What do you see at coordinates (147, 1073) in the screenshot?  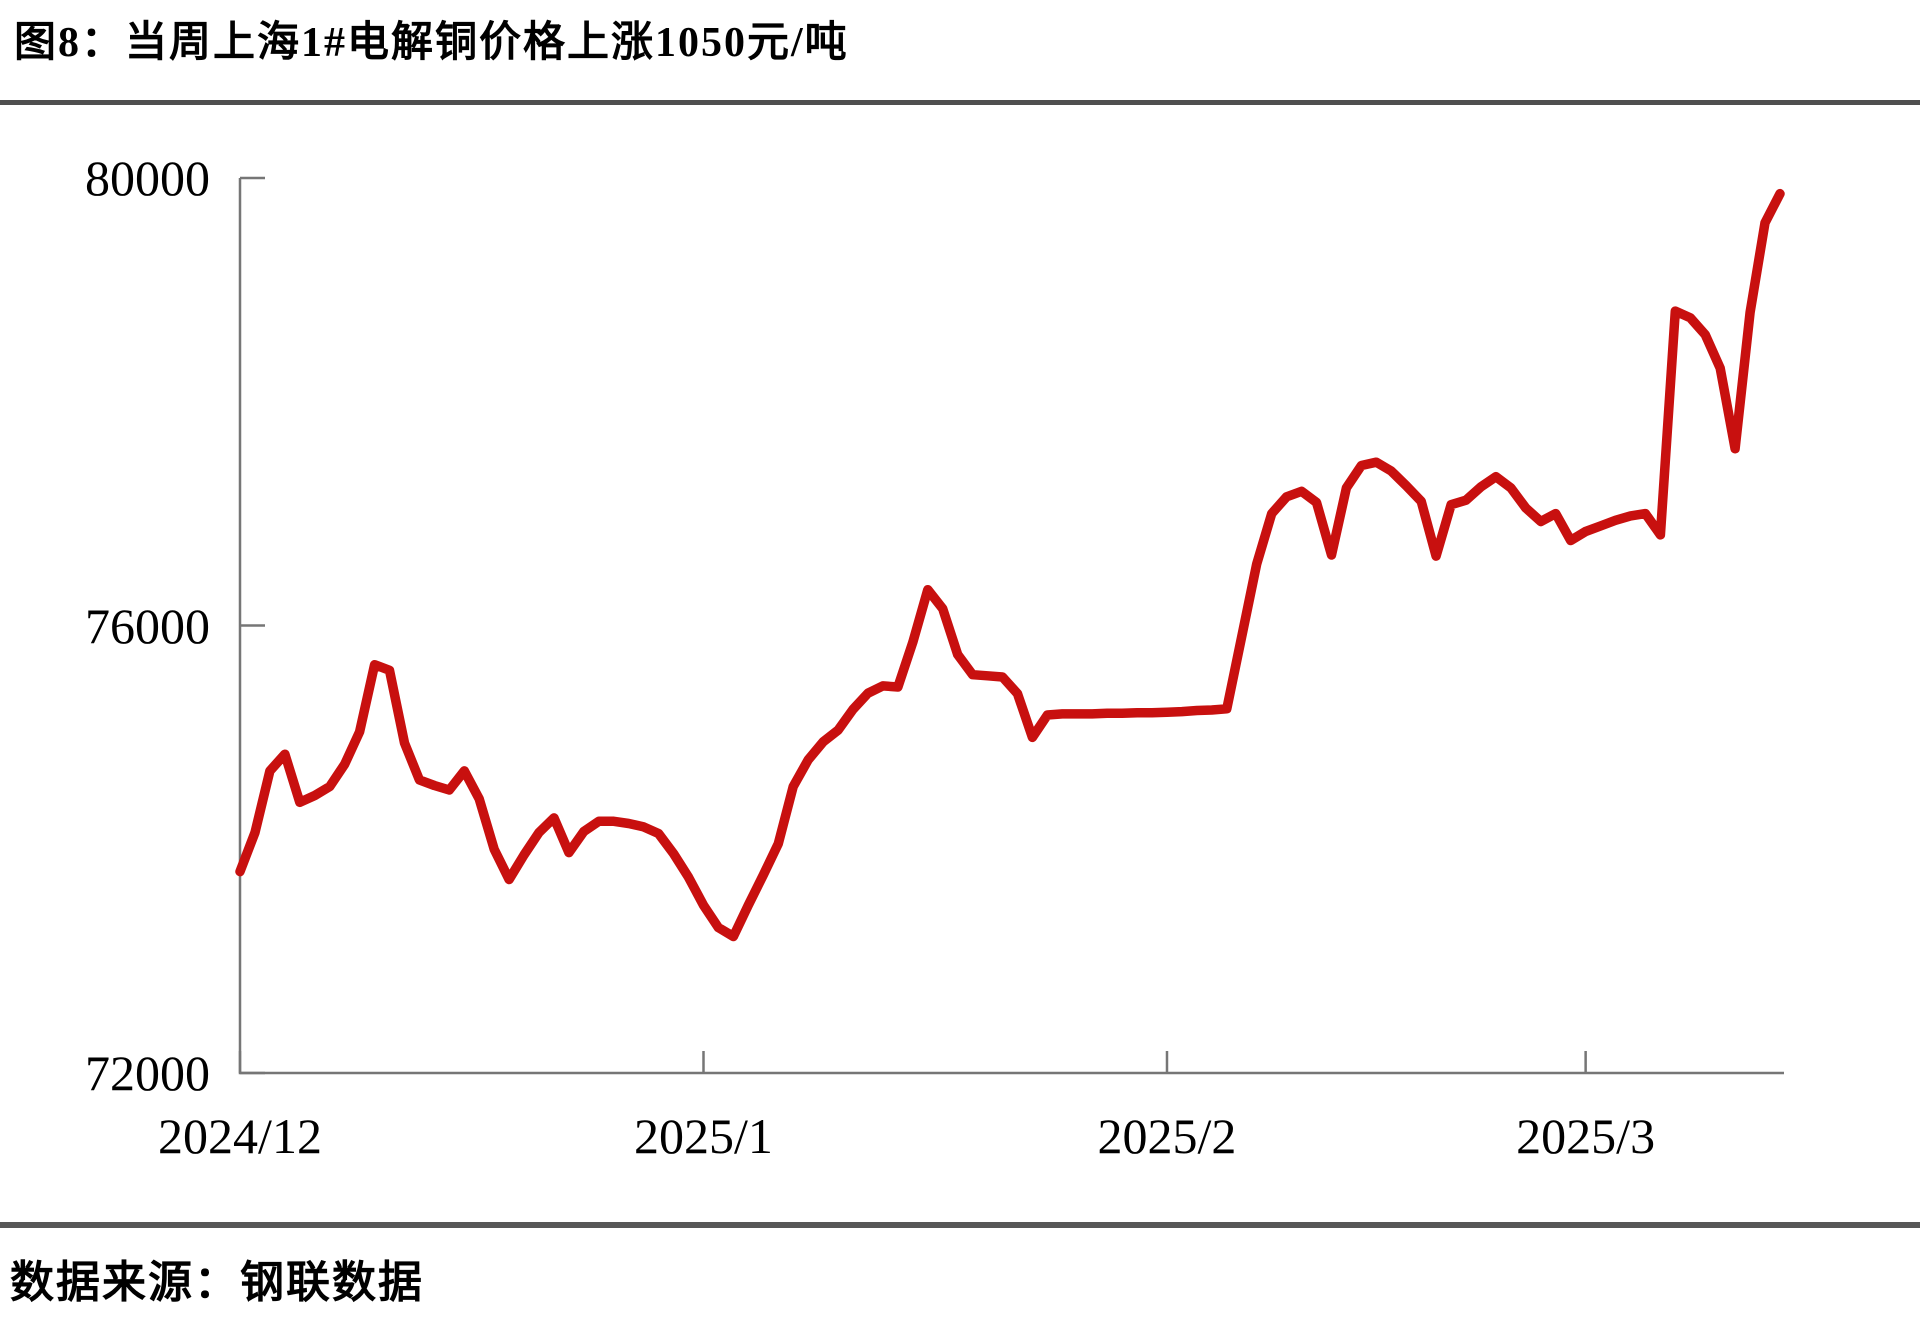 I see `y-axis-label-72000: 72000` at bounding box center [147, 1073].